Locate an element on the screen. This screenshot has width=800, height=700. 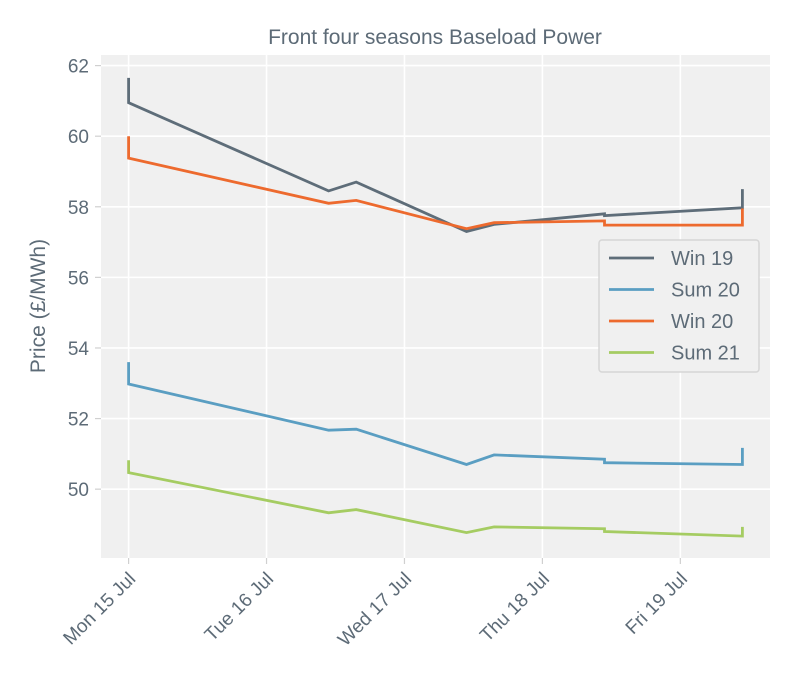
y-tick-label: 50 is located at coordinates (78, 490).